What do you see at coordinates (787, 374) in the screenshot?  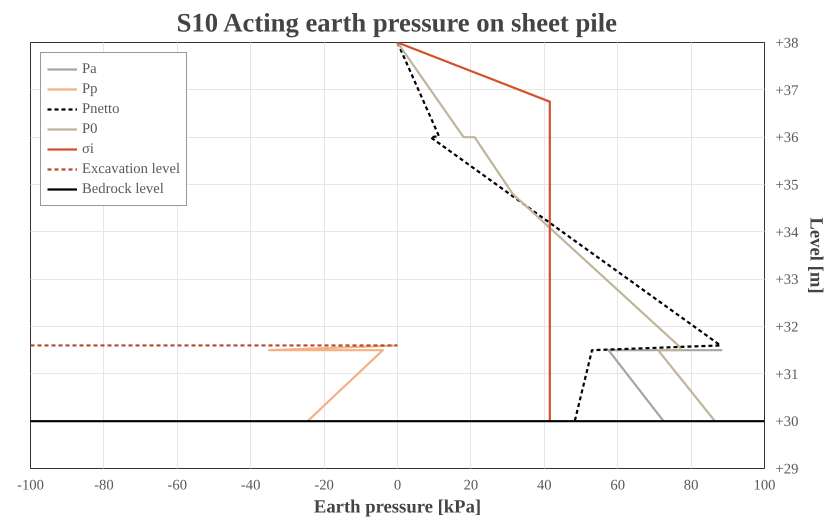 I see `y-tick-label: +31` at bounding box center [787, 374].